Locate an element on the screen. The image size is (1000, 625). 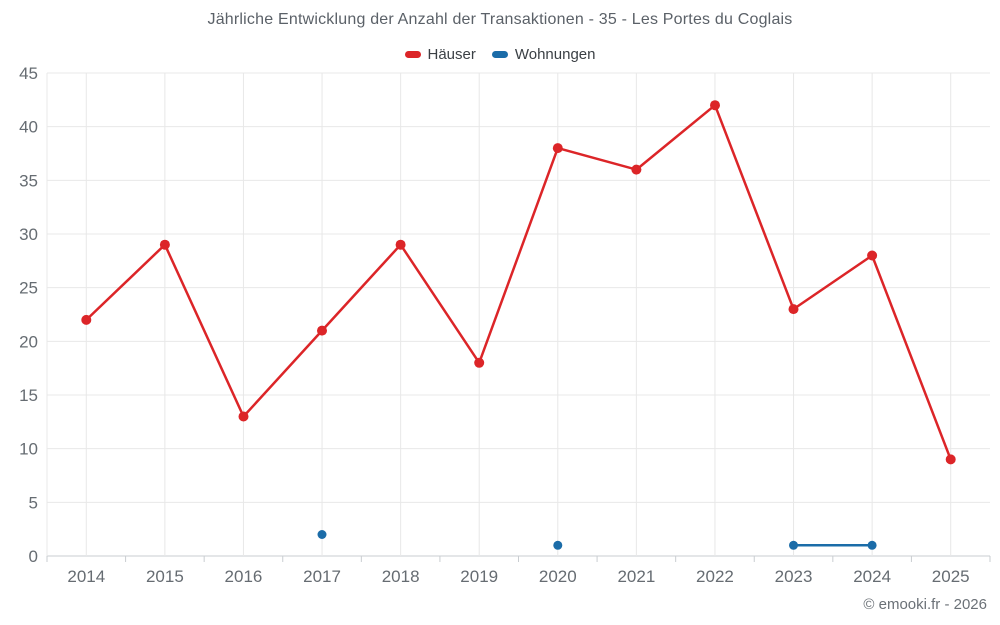
legend-item-haeuser: Häuser is located at coordinates (440, 54).